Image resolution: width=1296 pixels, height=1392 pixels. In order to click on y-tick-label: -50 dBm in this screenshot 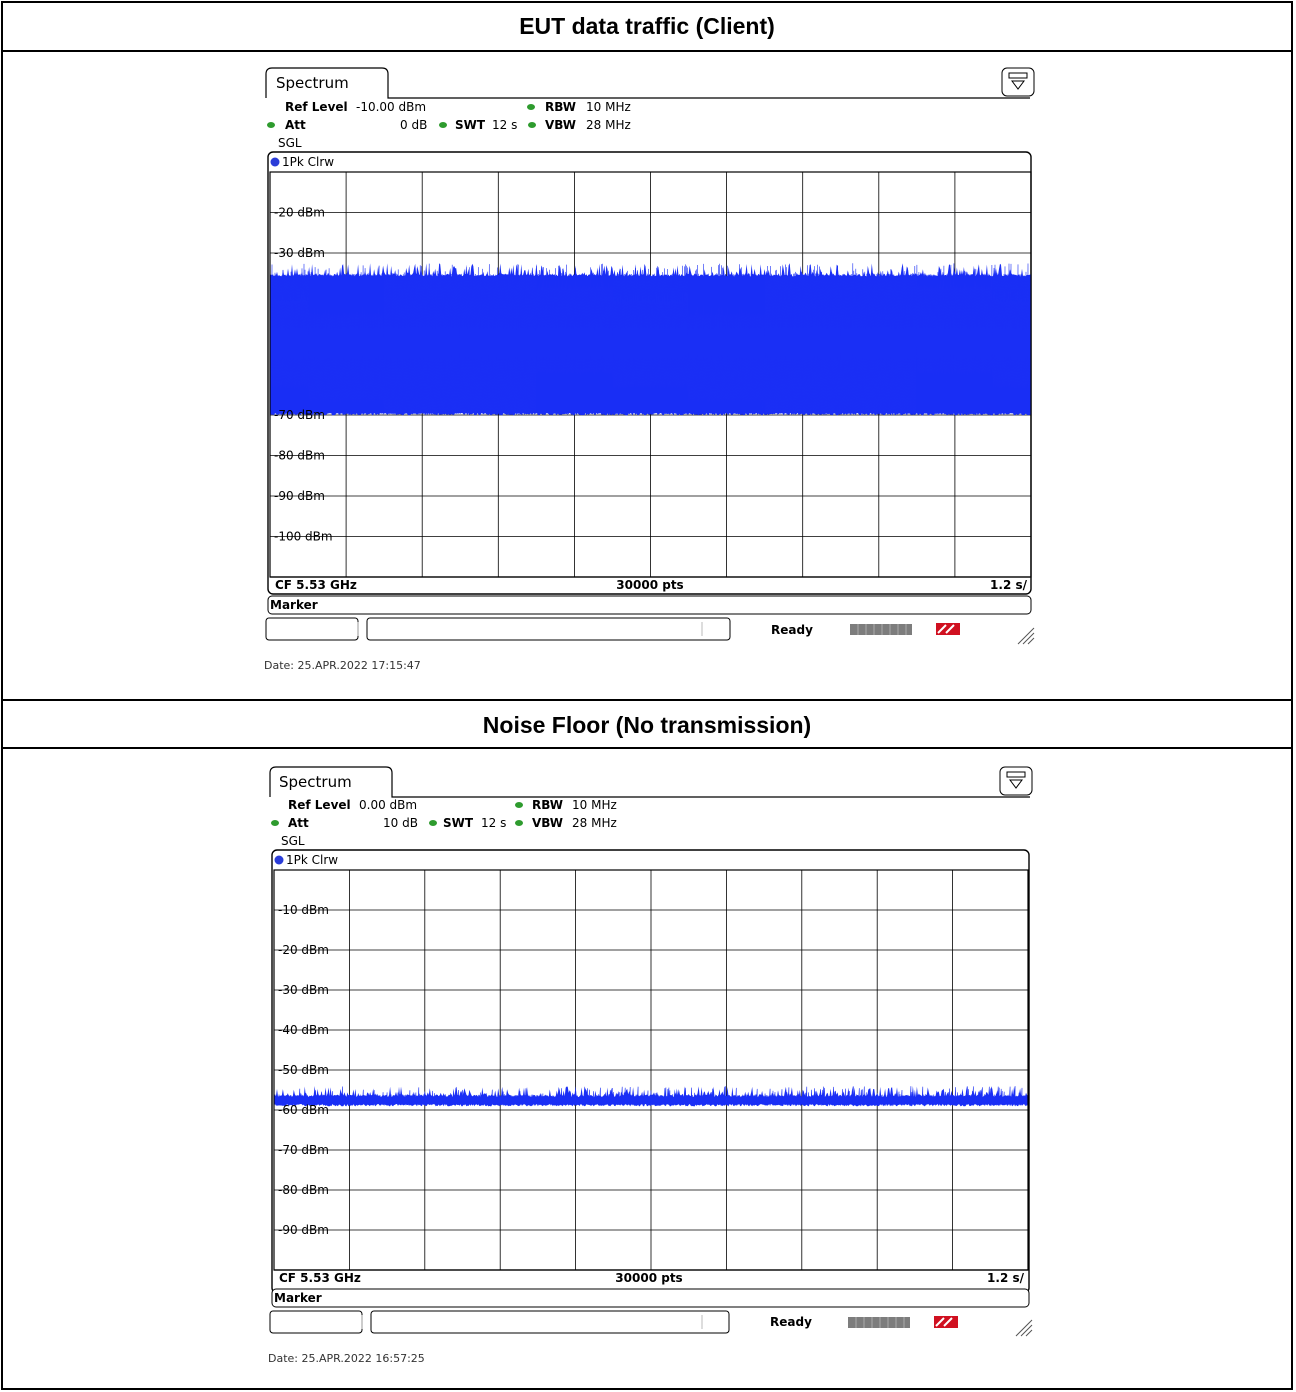, I will do `click(303, 1070)`.